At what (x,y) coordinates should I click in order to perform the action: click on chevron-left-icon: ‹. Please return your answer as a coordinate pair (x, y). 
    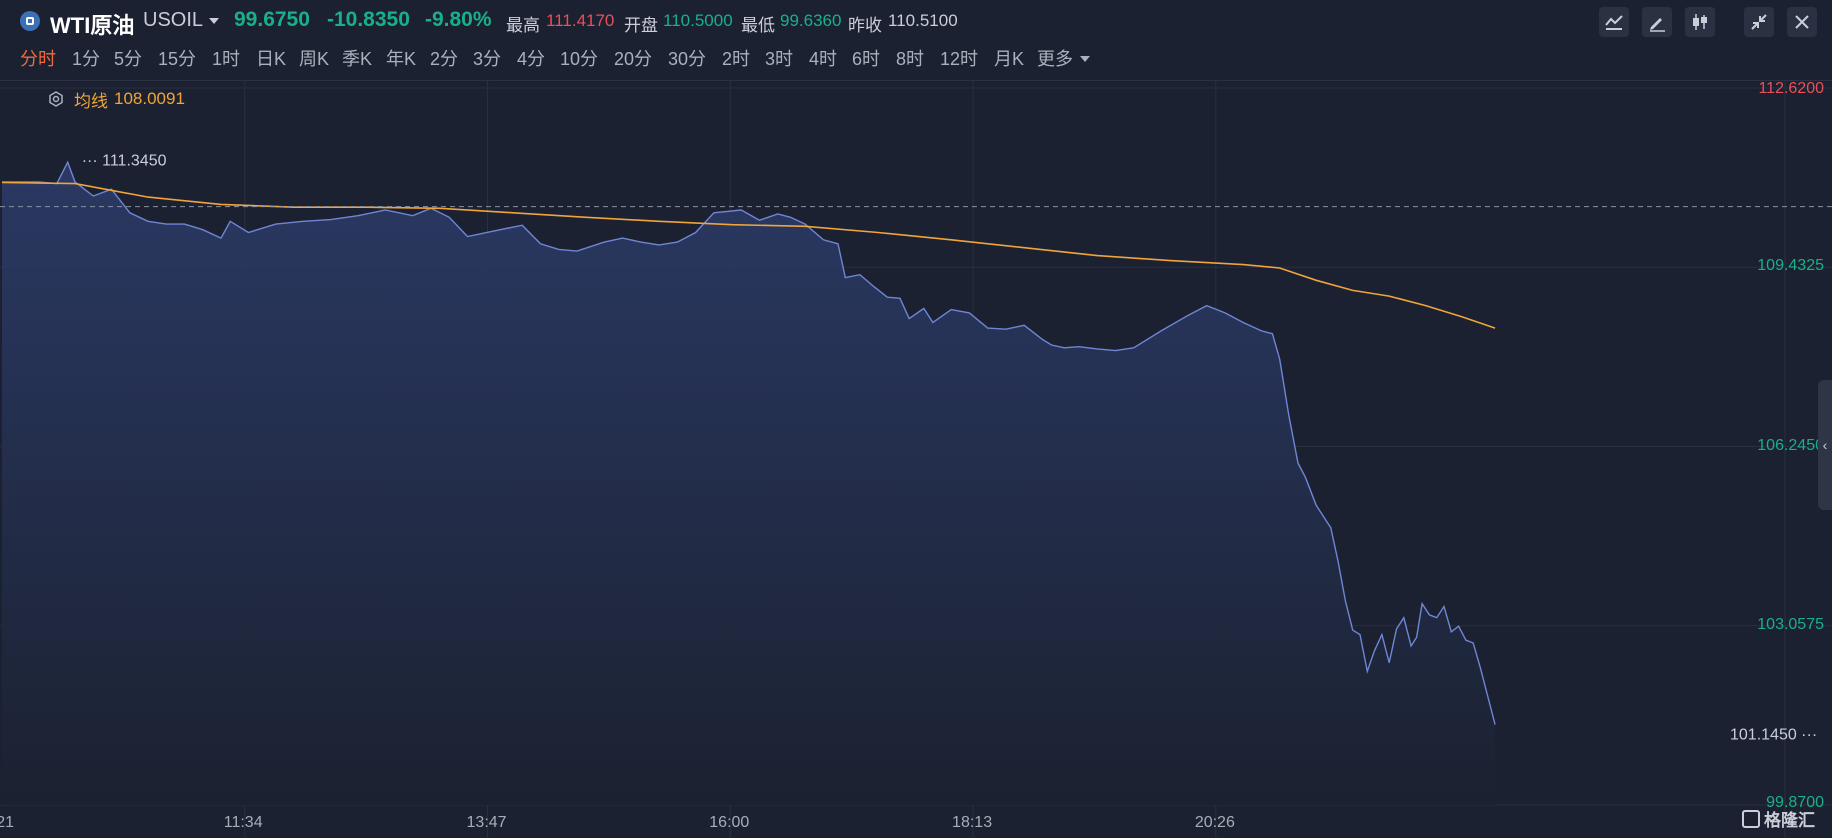
    Looking at the image, I should click on (1825, 445).